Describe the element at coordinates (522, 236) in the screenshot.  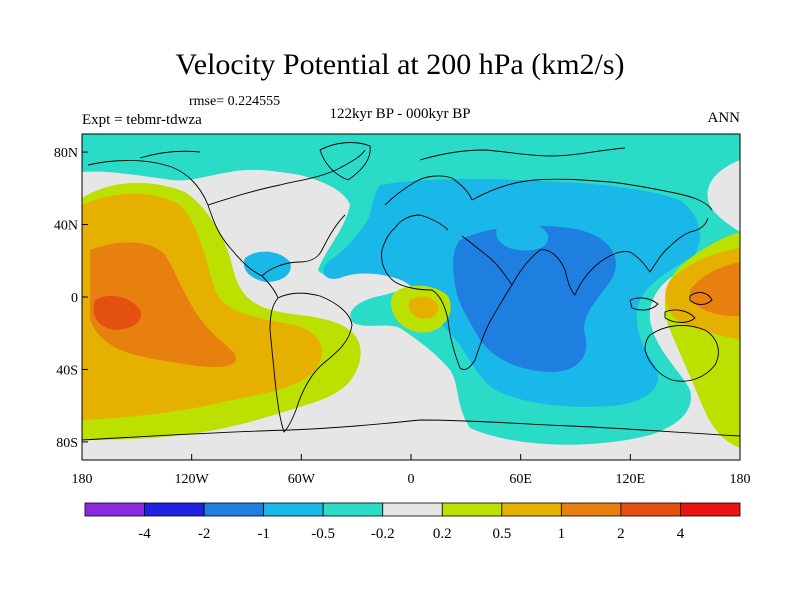
I see `contour-neg-0.5-arabia` at that location.